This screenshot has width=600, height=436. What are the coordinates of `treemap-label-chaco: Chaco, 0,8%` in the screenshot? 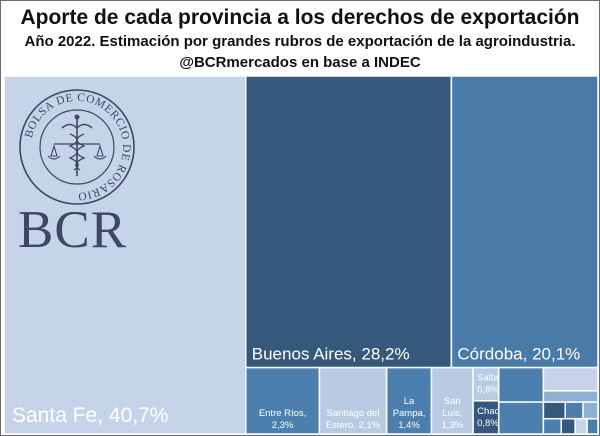 It's located at (492, 417).